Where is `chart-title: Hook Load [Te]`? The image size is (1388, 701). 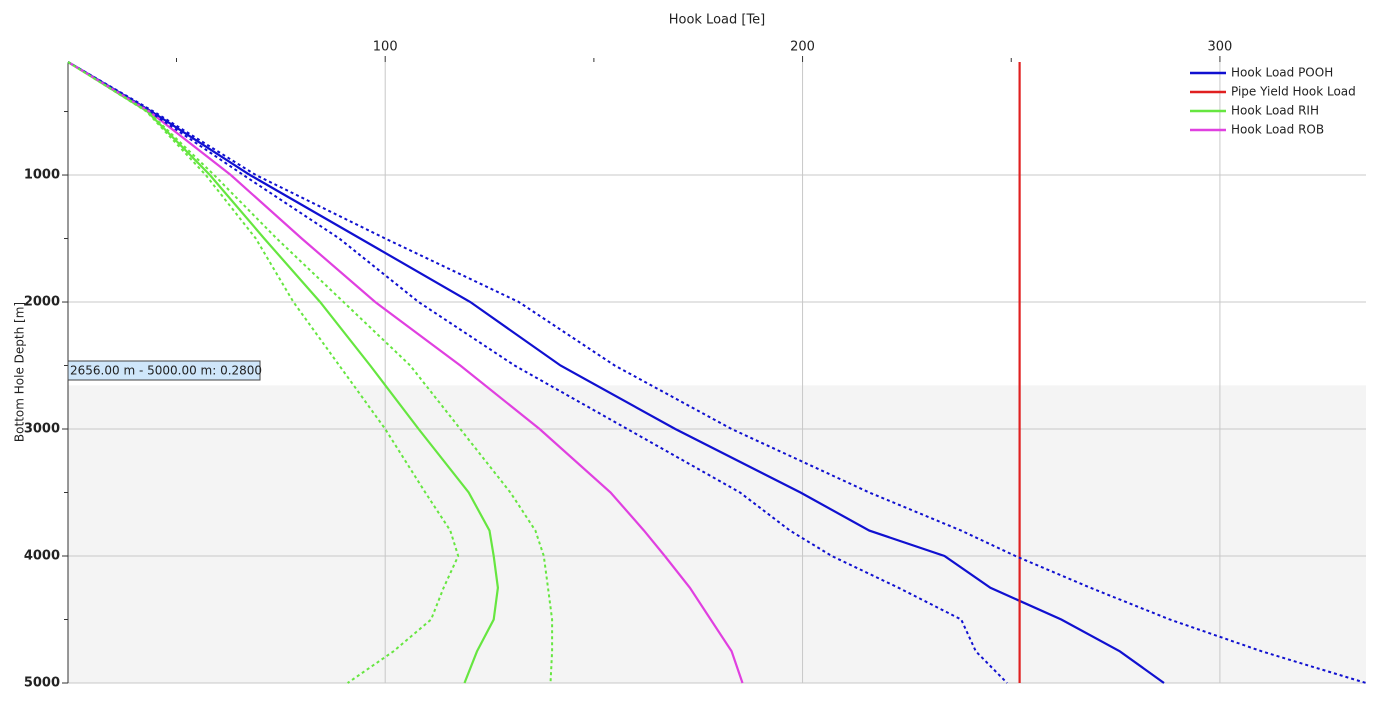
chart-title: Hook Load [Te] is located at coordinates (717, 20).